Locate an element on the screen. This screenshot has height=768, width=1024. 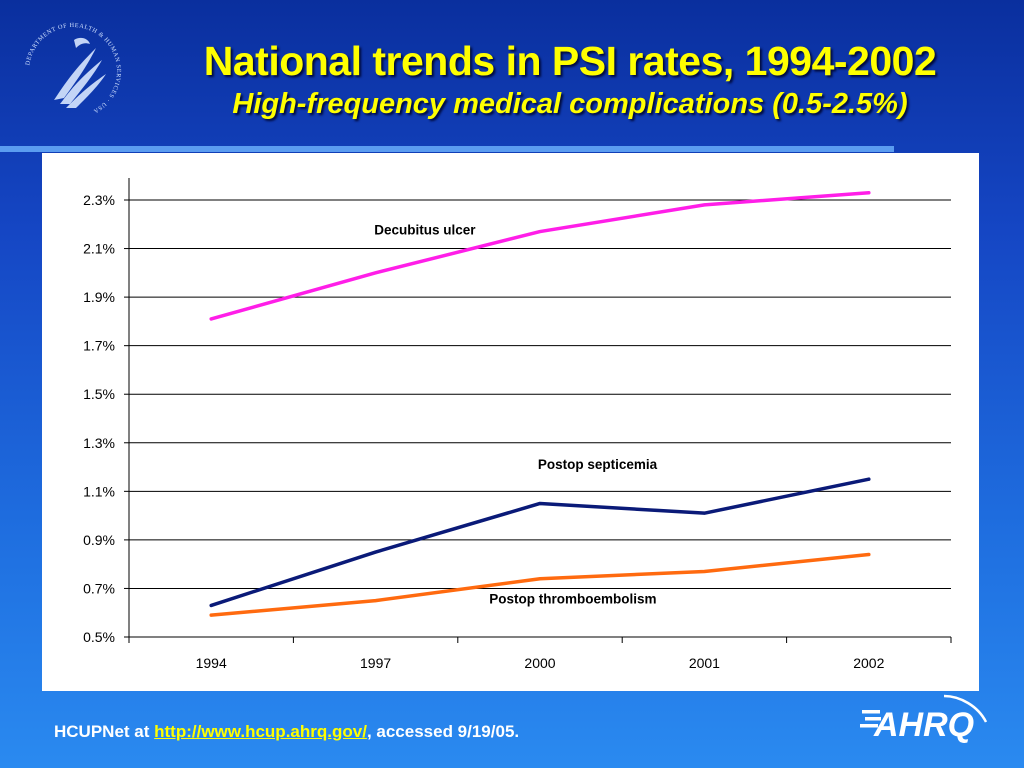
y-tick-label: 1.9% is located at coordinates (99, 297).